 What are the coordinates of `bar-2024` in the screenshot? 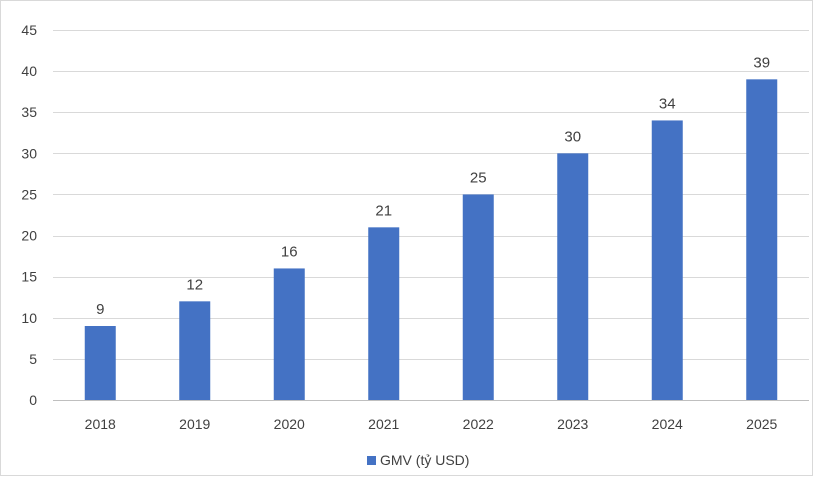 It's located at (667, 260).